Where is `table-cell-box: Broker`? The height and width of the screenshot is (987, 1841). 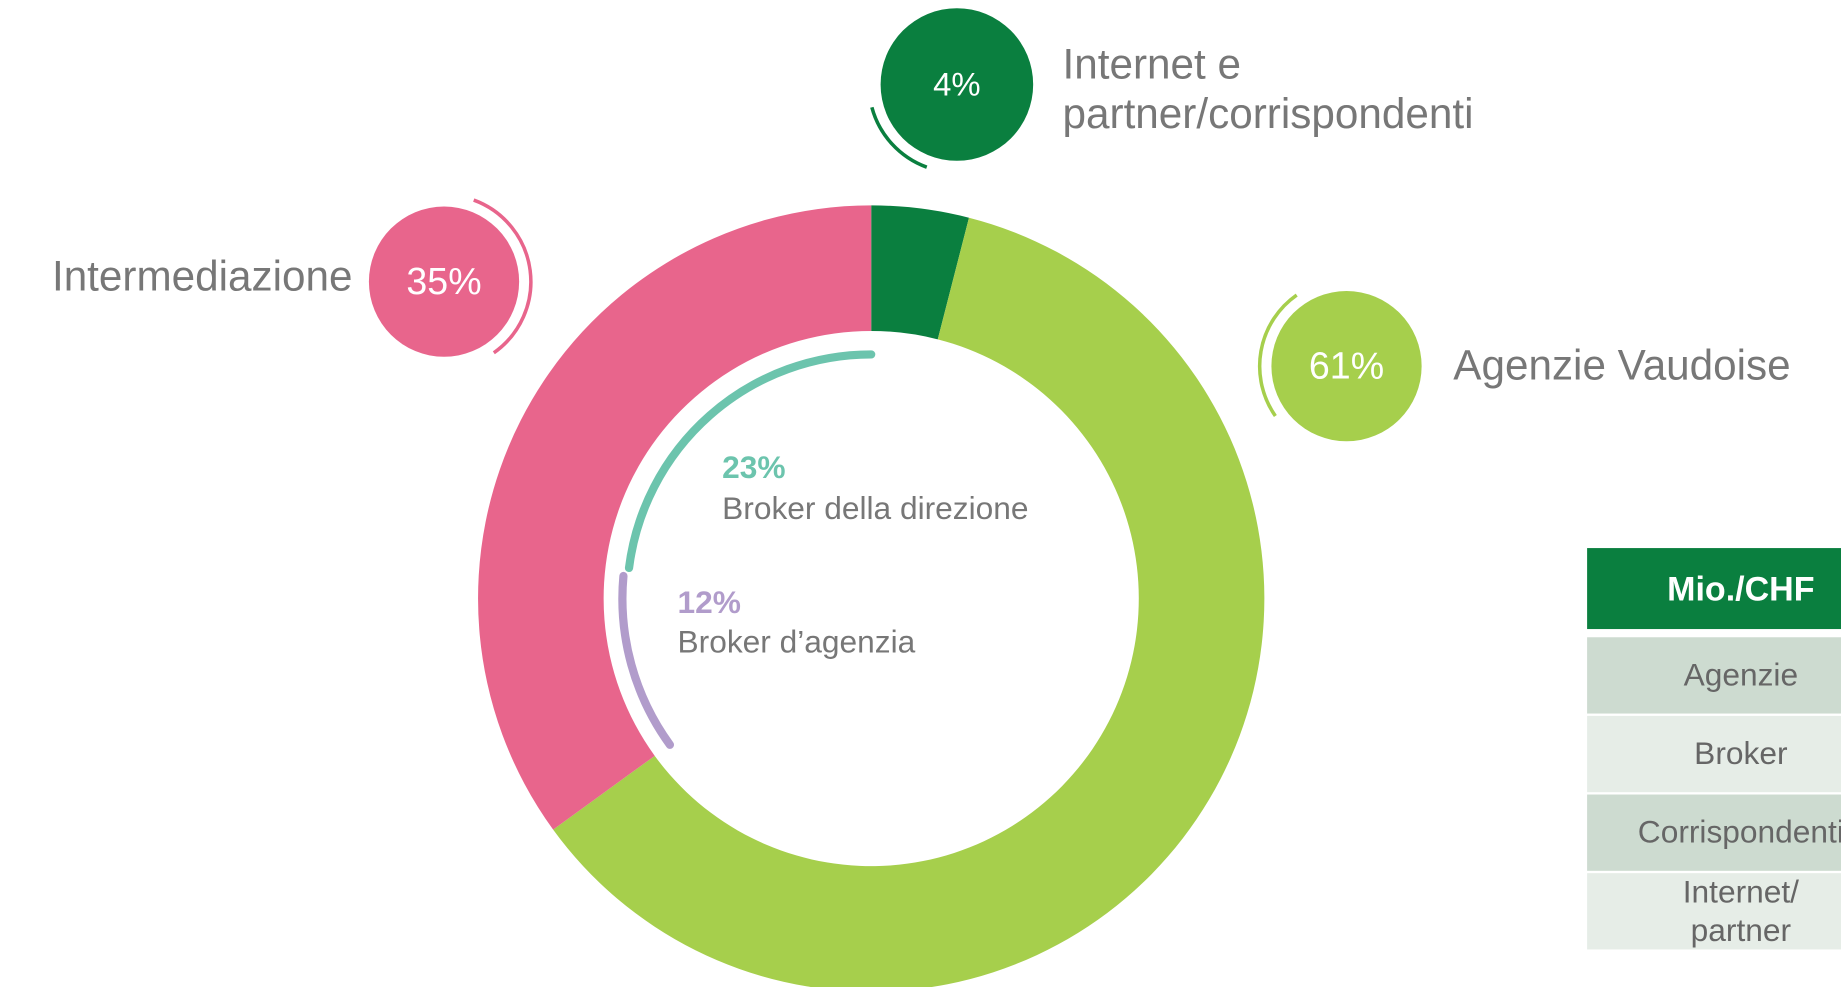 table-cell-box: Broker is located at coordinates (1741, 753).